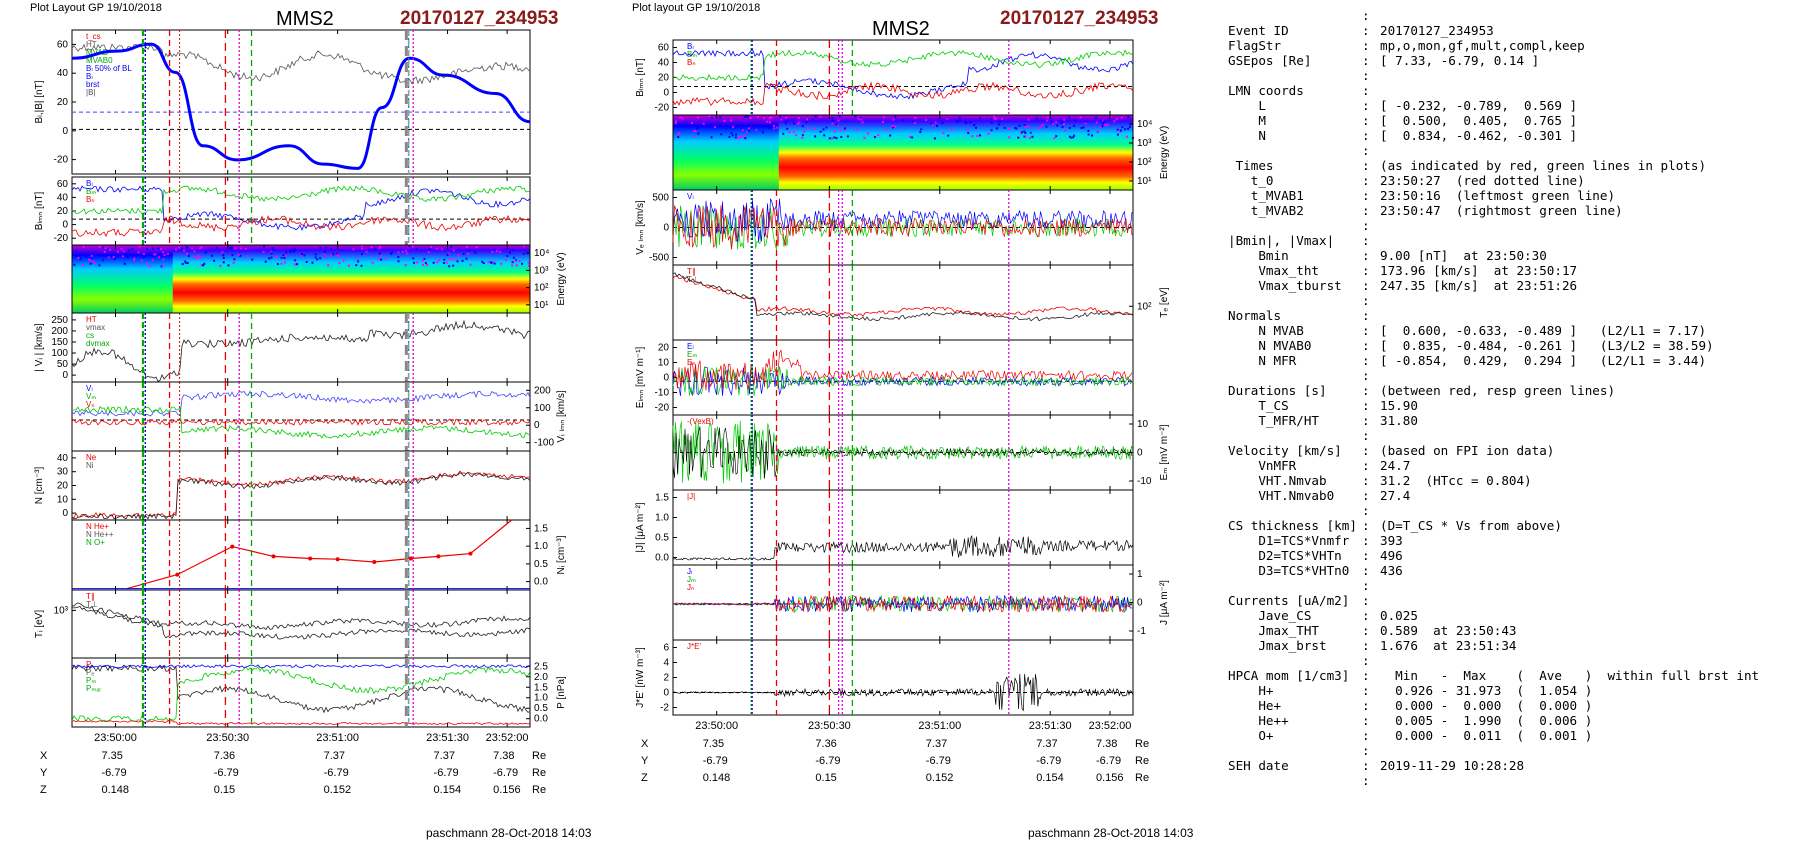  Describe the element at coordinates (884, 527) in the screenshot. I see `panel-7: 1.5 1.0 0.5 0.0 |J| [μA m⁻²] |J|` at that location.